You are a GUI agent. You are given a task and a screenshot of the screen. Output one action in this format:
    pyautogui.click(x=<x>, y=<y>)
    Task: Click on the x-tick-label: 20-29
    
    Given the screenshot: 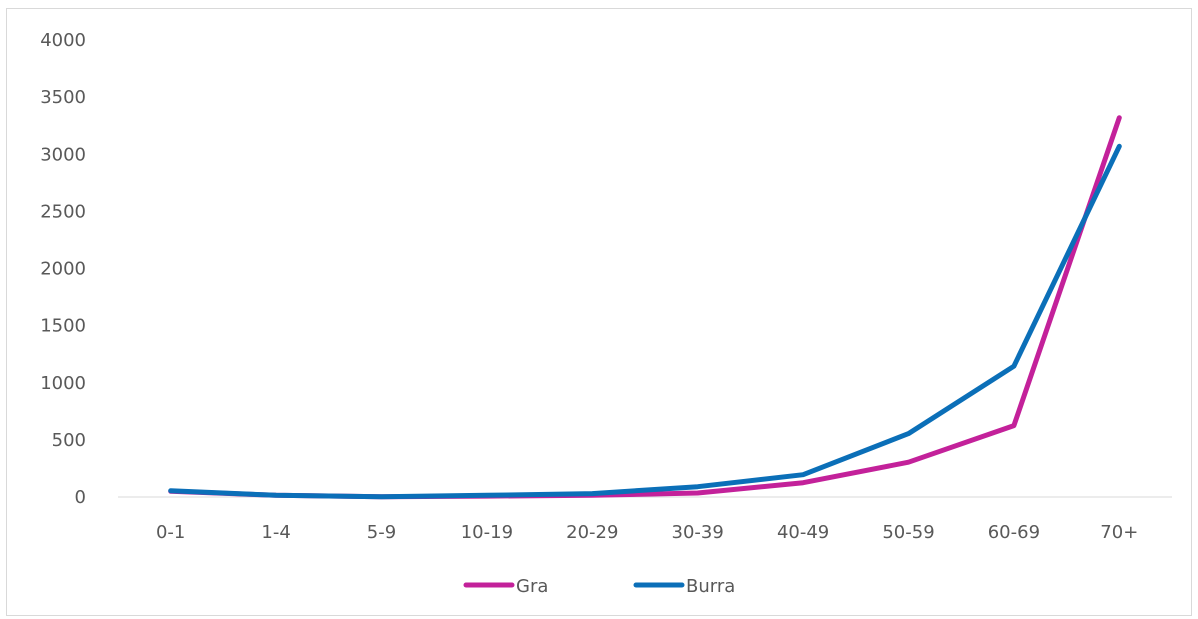 What is the action you would take?
    pyautogui.click(x=592, y=532)
    